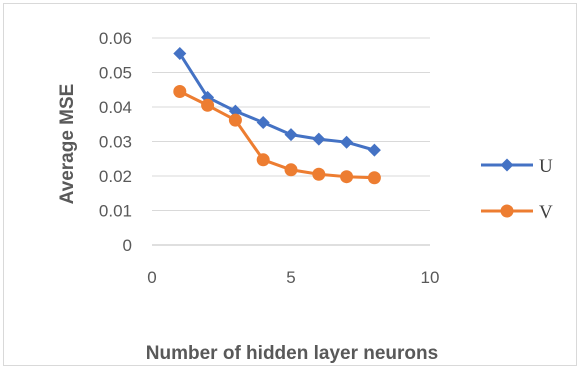  What do you see at coordinates (517, 166) in the screenshot?
I see `legend-entry-u: U` at bounding box center [517, 166].